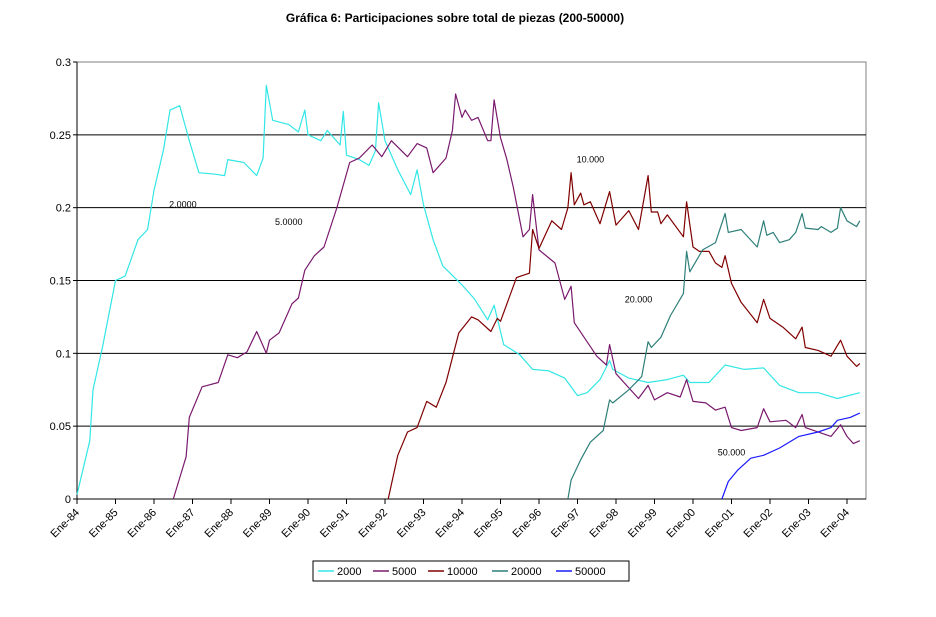 The width and height of the screenshot is (936, 617). What do you see at coordinates (720, 524) in the screenshot?
I see `x-tick-label: Ene-01` at bounding box center [720, 524].